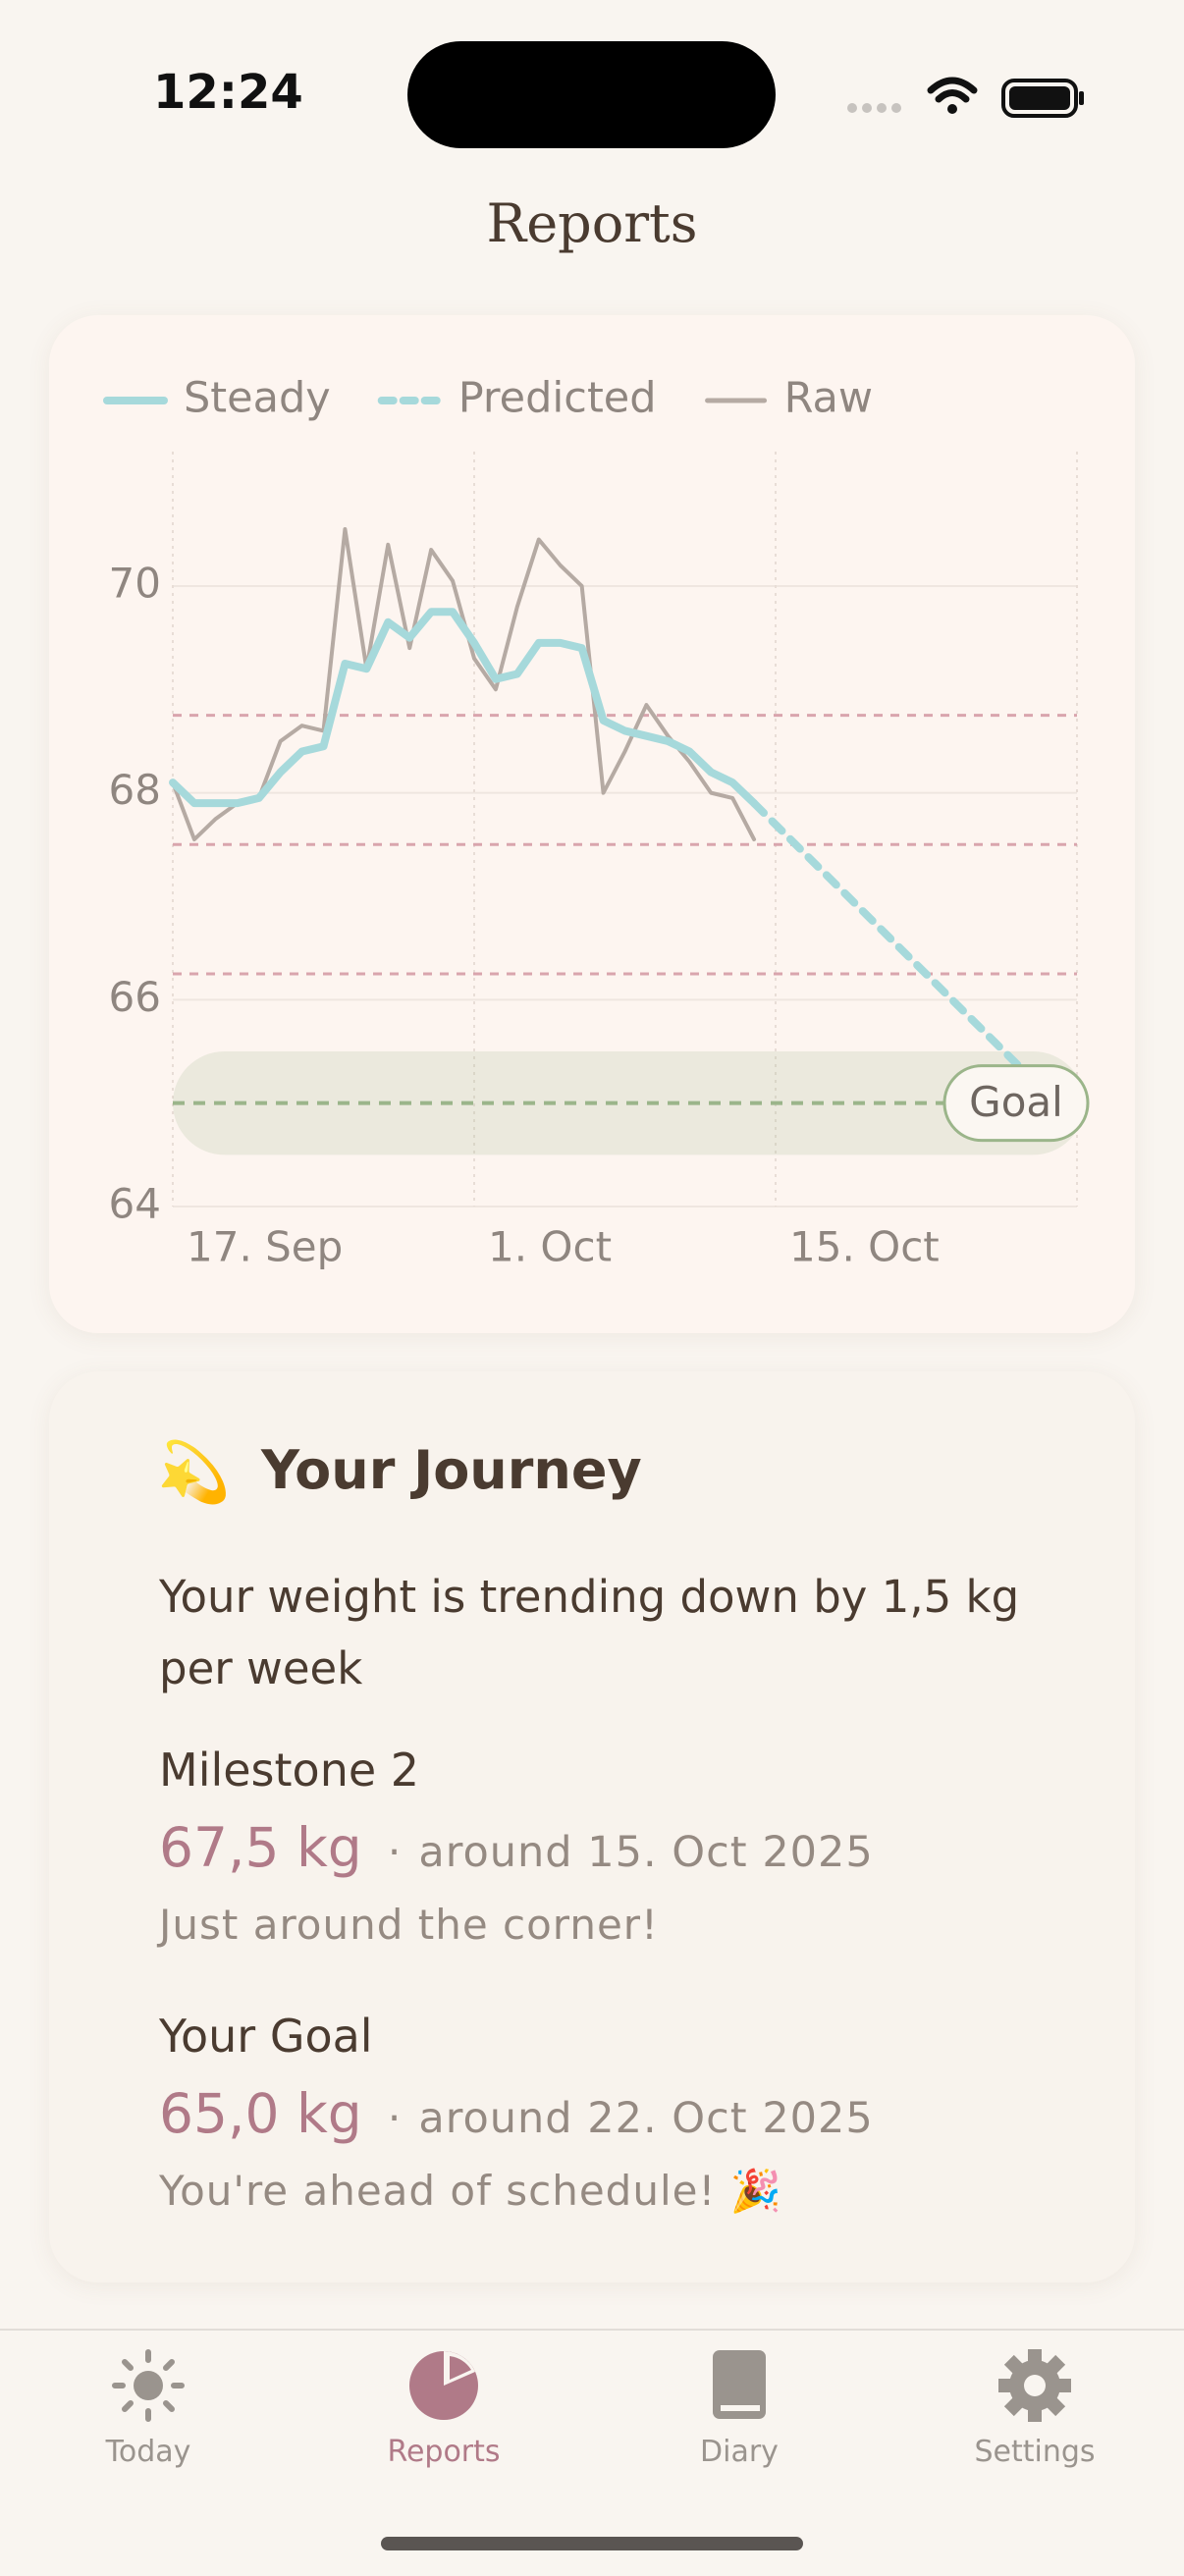 The width and height of the screenshot is (1184, 2576). I want to click on milestone-note: Just around the corner!, so click(409, 1925).